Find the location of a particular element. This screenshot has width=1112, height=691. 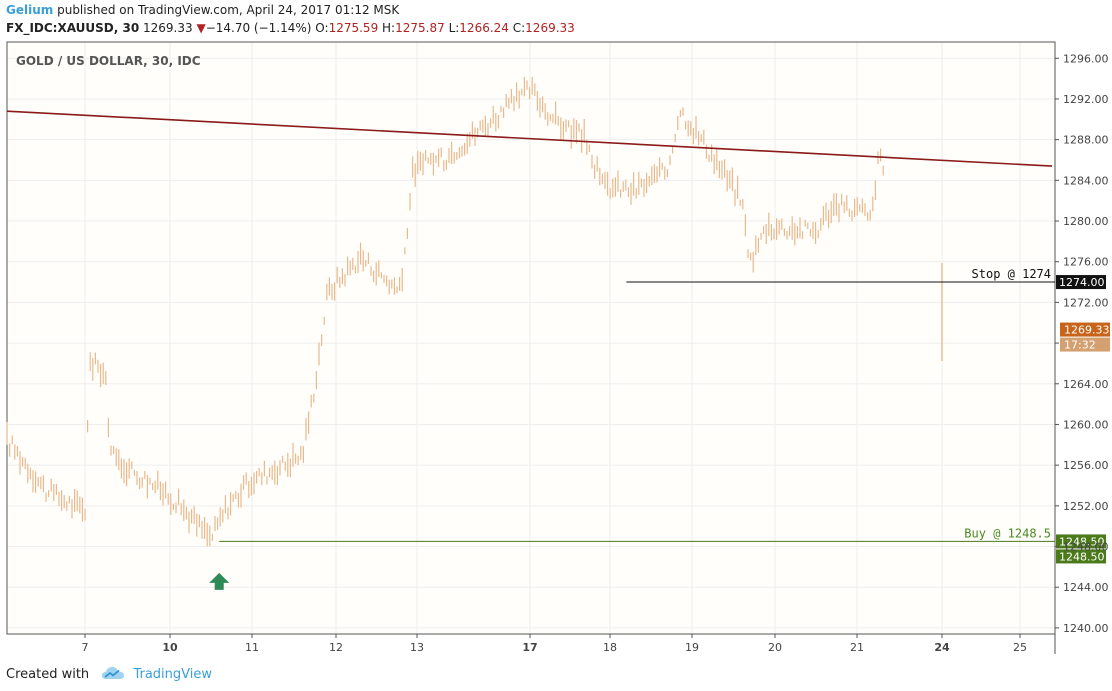

stop-axis-tag is located at coordinates (1081, 282).